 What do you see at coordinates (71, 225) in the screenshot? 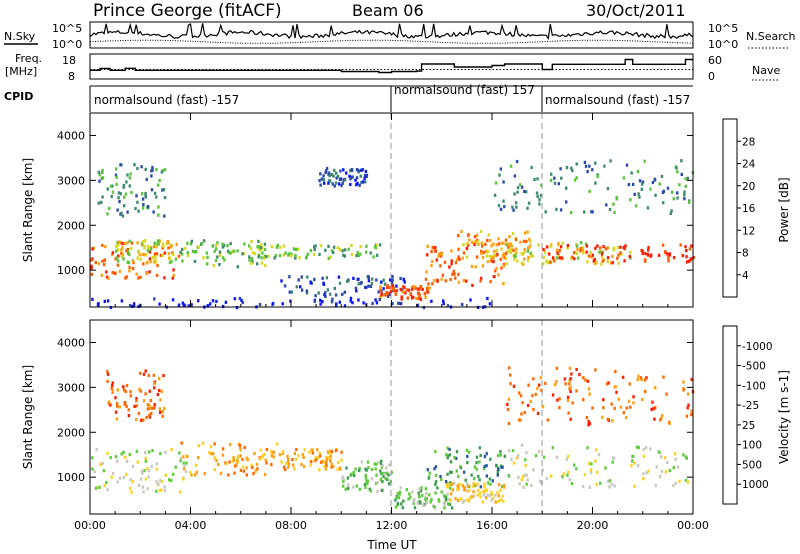
I see `y-tick-label: 2000` at bounding box center [71, 225].